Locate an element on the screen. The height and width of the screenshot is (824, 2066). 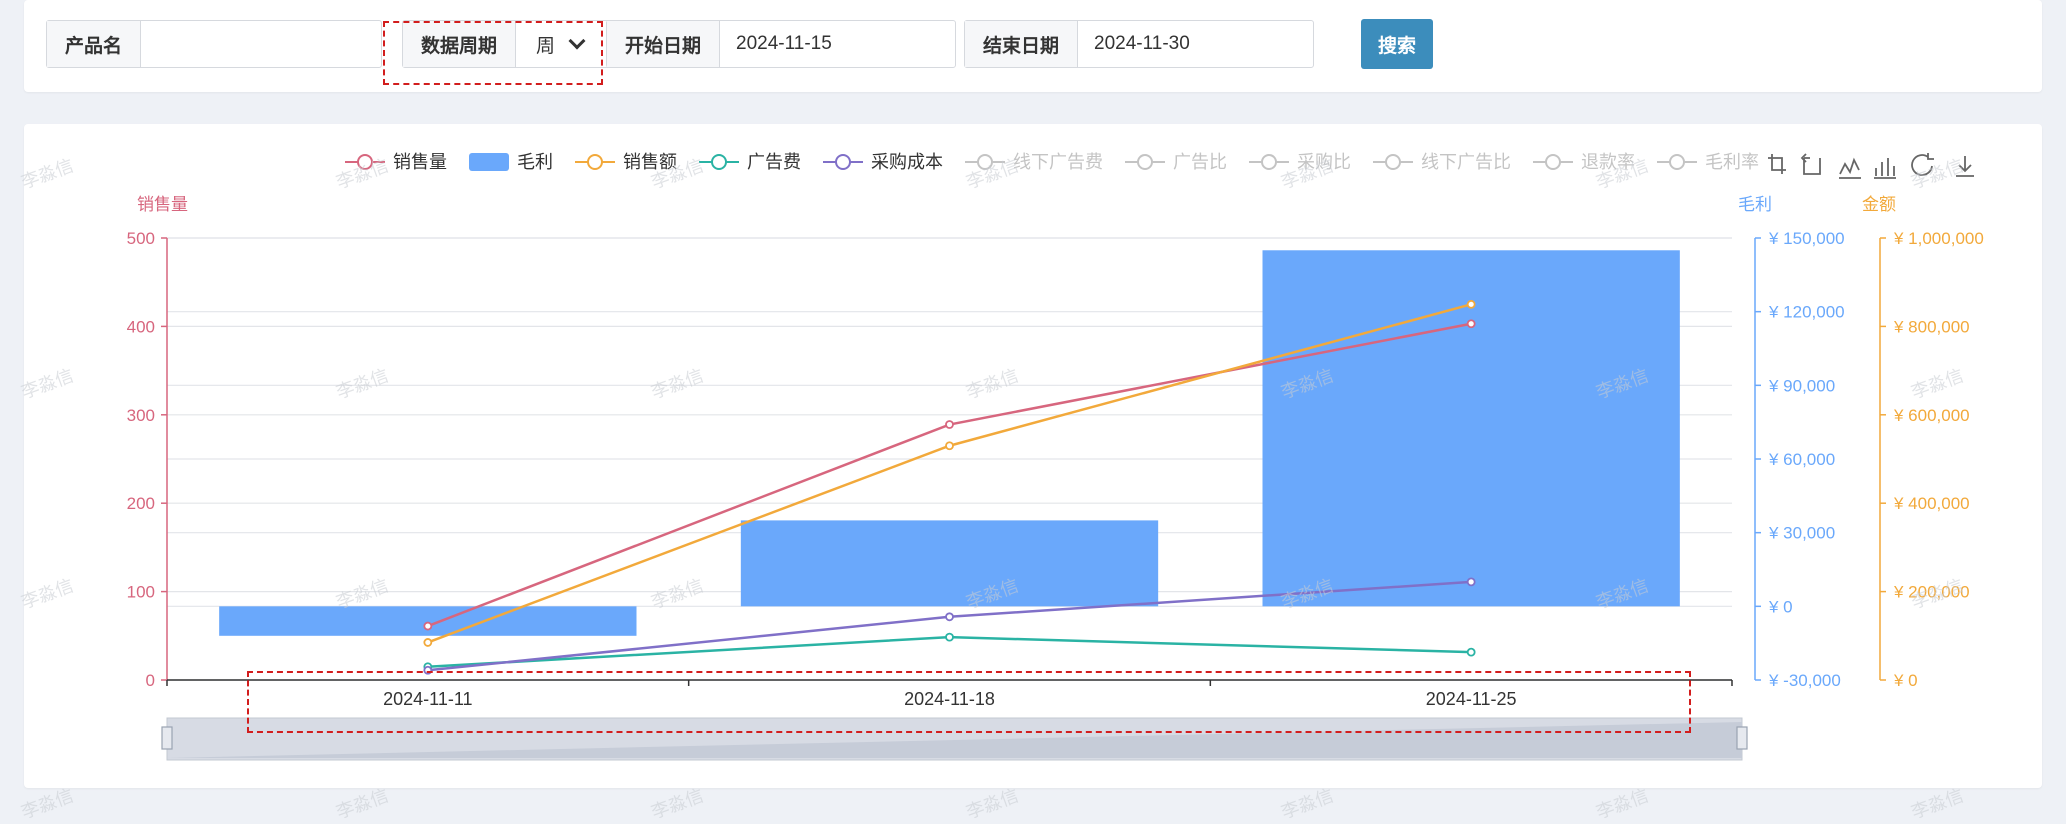
legend-item-5: 线下广告费 is located at coordinates (1034, 162).